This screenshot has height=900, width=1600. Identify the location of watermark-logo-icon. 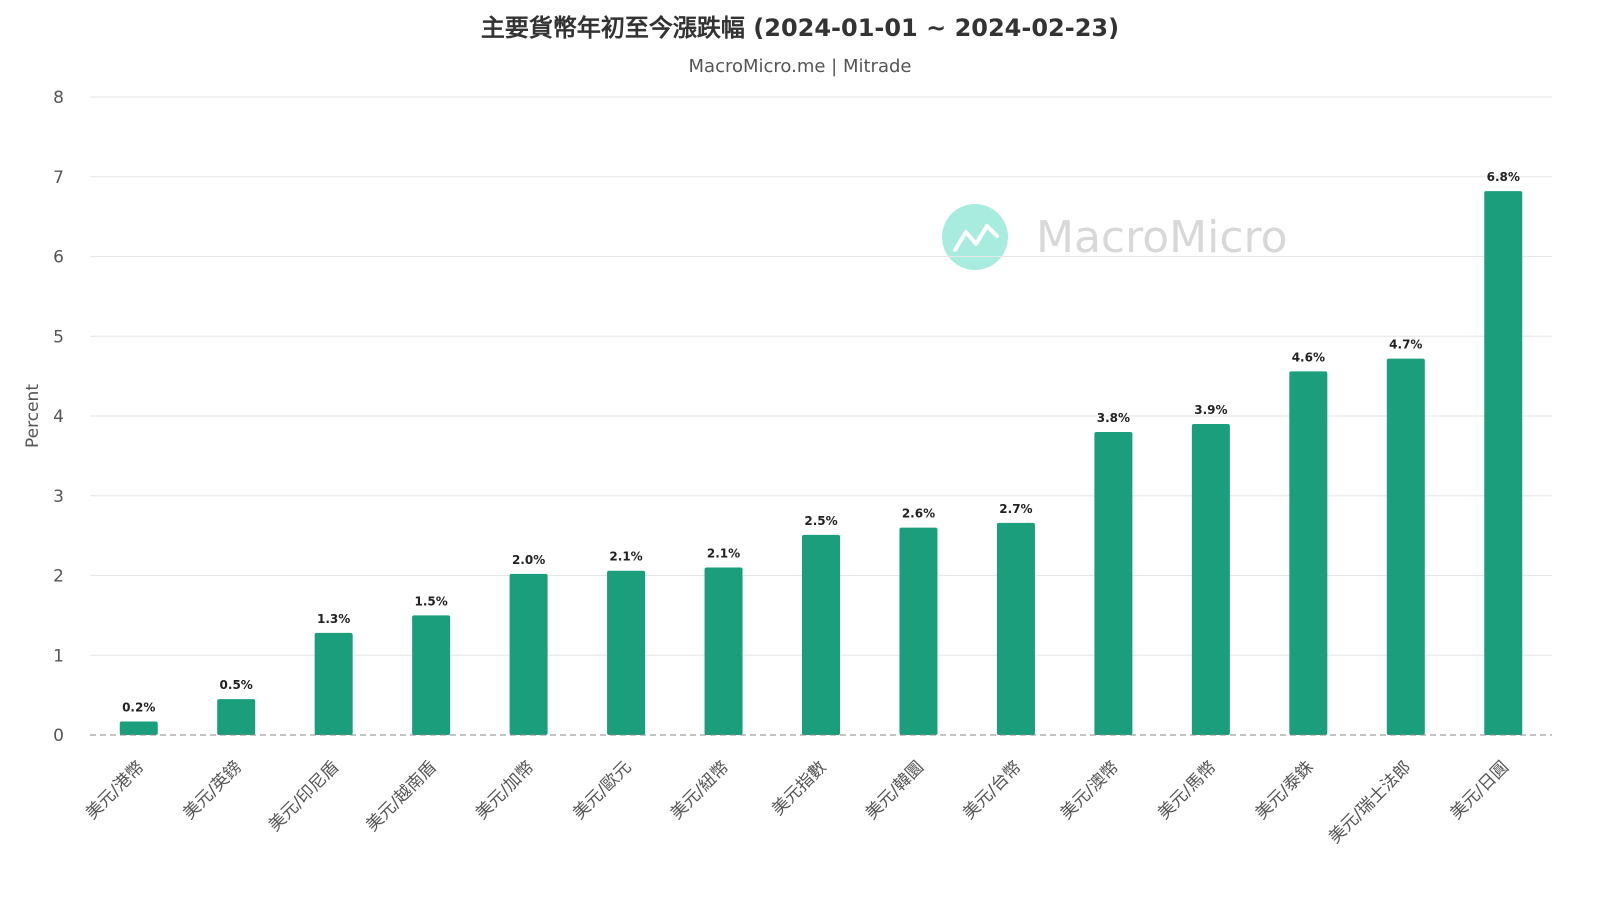
(975, 237).